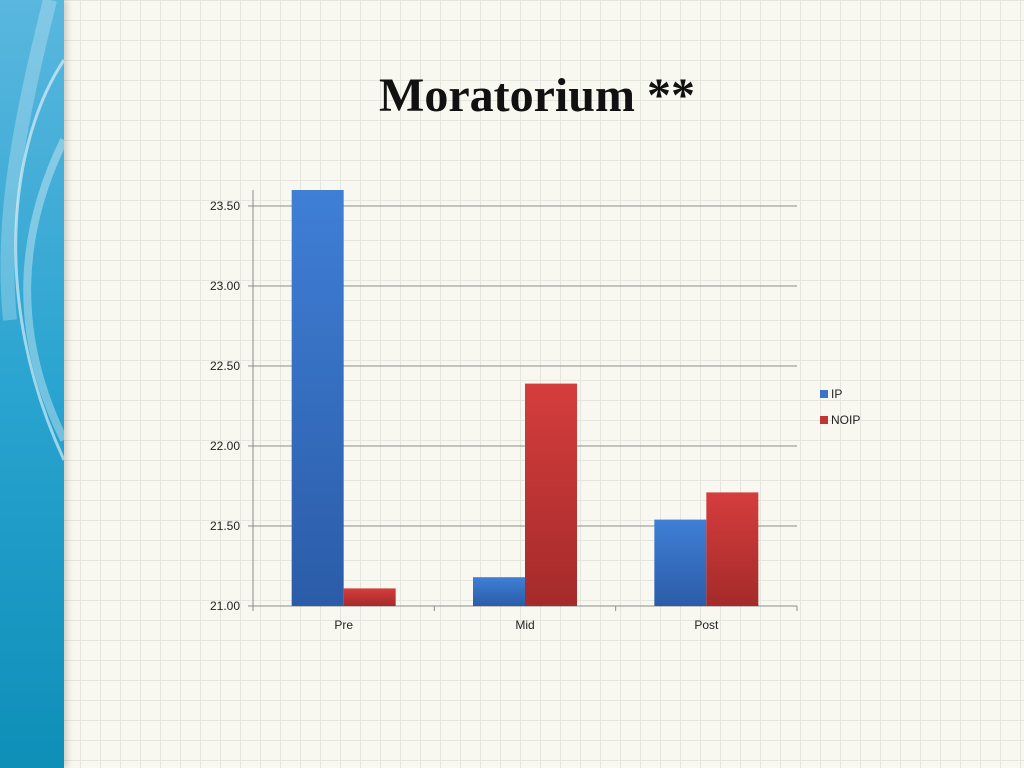 The height and width of the screenshot is (768, 1024). What do you see at coordinates (824, 394) in the screenshot?
I see `legend-swatch-ip` at bounding box center [824, 394].